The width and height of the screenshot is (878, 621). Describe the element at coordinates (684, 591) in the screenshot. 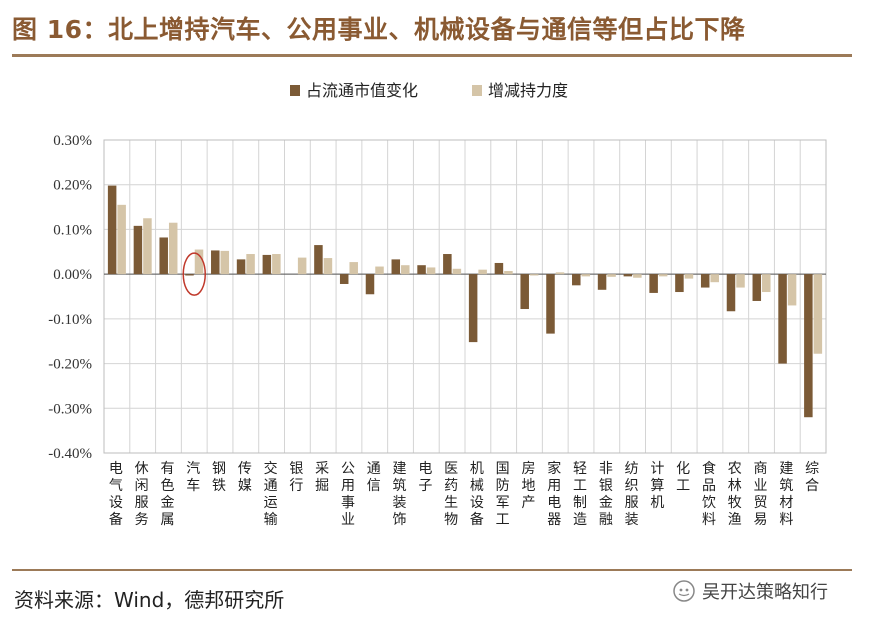

I see `wechat-icon` at that location.